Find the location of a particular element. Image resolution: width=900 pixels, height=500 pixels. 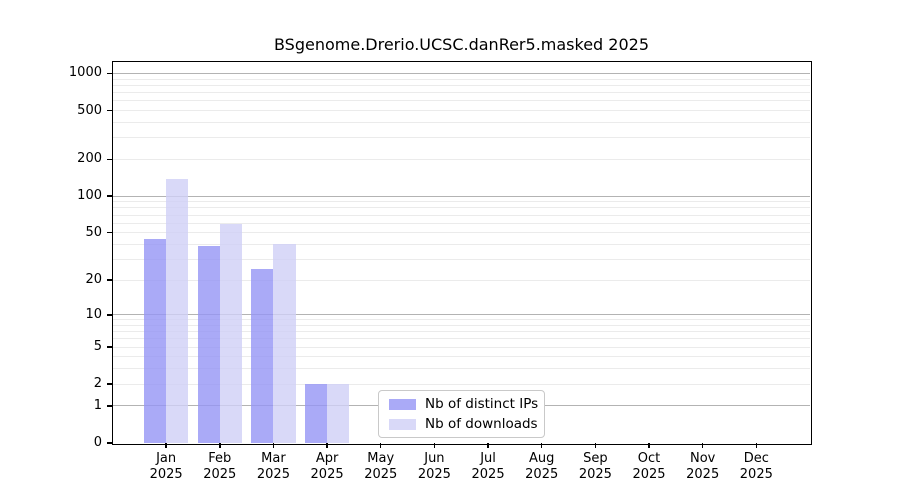

legend-row-downloads: Nb of downloads is located at coordinates (463, 424).